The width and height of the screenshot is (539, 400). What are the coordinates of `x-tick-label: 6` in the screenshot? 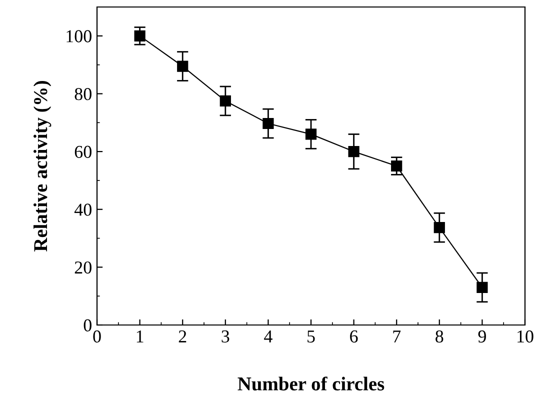 It's located at (354, 336).